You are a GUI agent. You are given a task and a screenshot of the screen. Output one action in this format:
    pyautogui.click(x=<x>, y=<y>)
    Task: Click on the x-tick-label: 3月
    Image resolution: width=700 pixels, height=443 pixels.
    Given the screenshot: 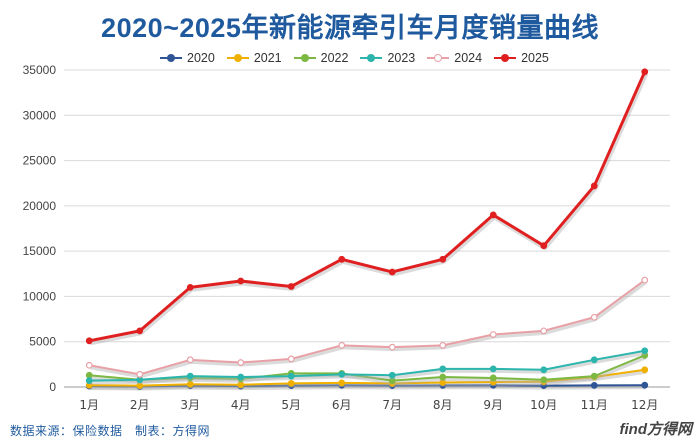 What is the action you would take?
    pyautogui.click(x=190, y=405)
    